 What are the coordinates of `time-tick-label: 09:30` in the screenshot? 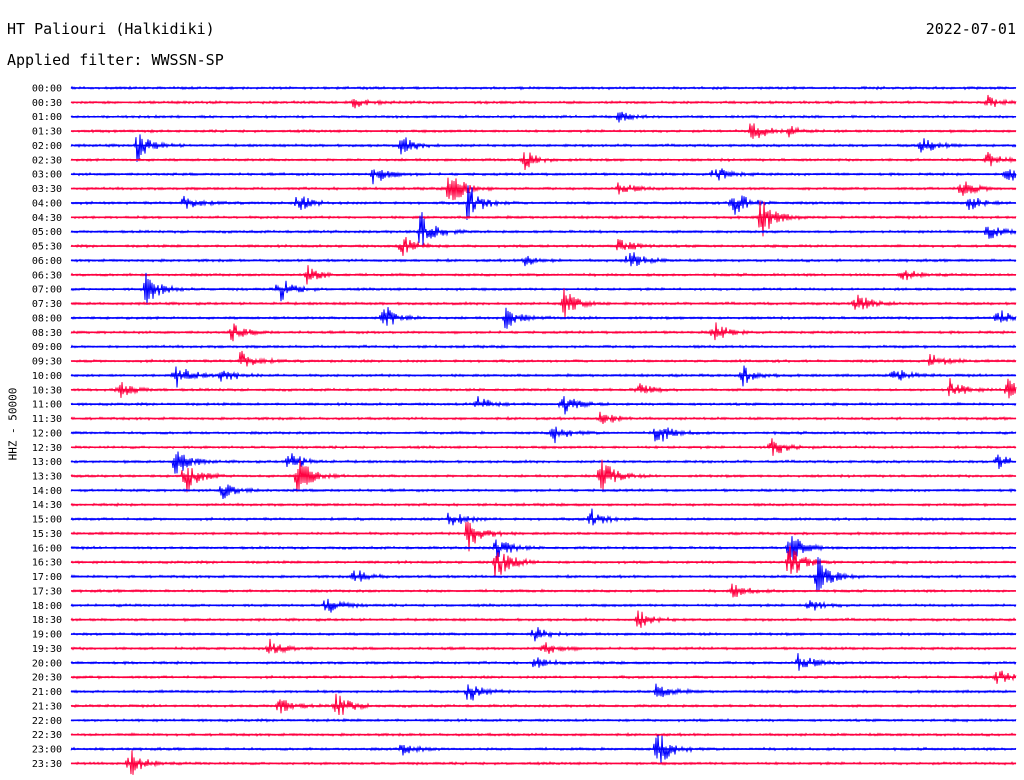 It's located at (47, 362).